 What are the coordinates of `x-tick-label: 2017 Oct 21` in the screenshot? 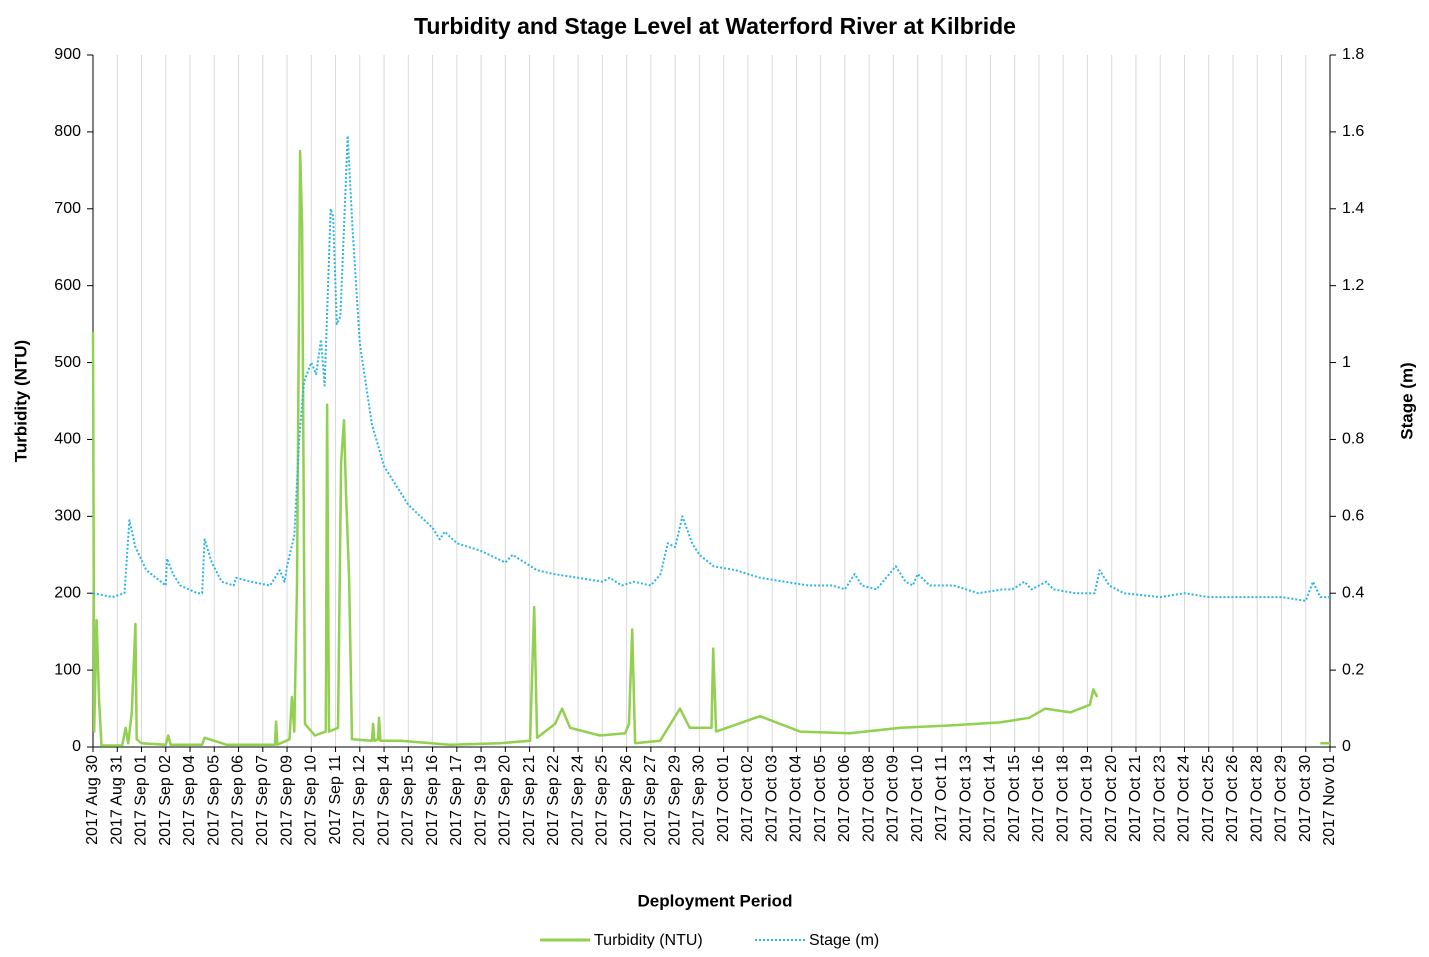 It's located at (1135, 798).